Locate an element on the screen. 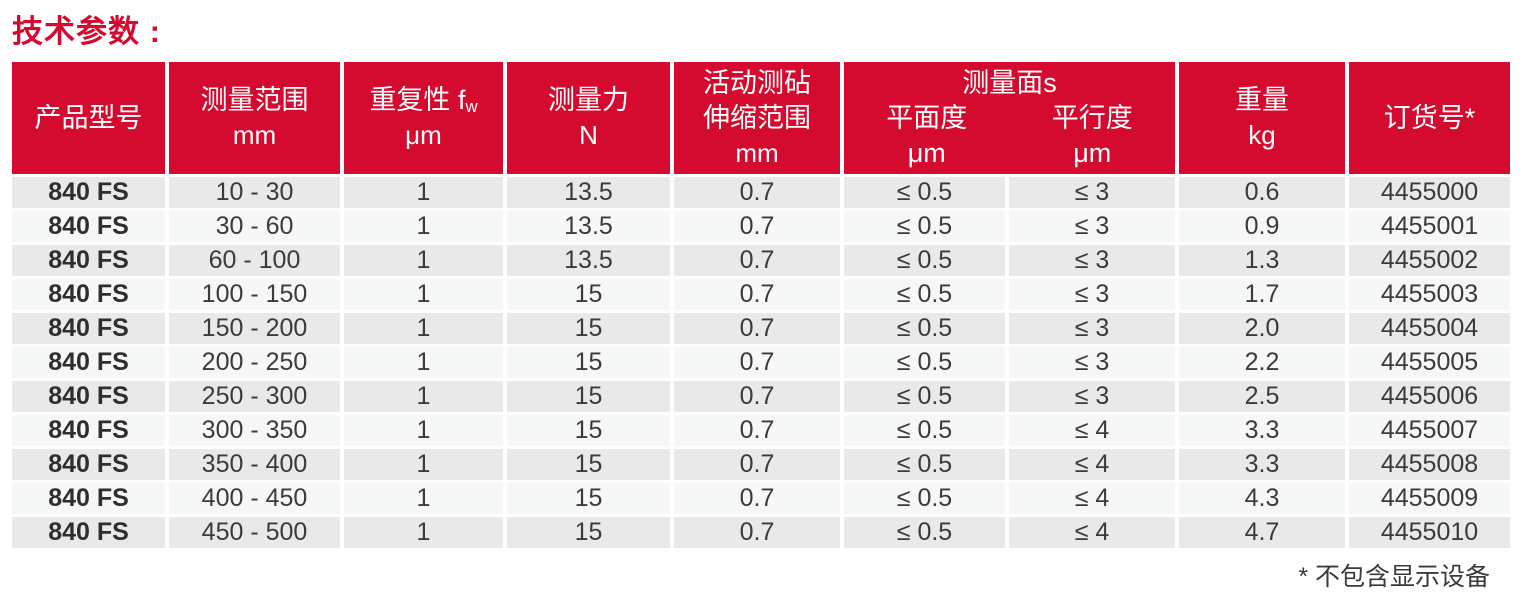  col-header-measuring-force: 测量力 N is located at coordinates (588, 118).